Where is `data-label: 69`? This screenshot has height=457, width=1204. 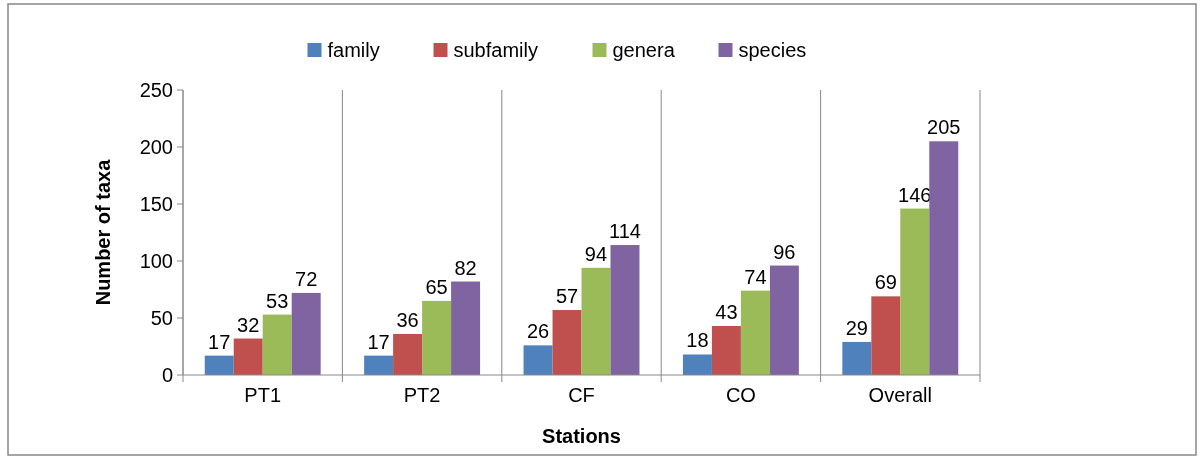
data-label: 69 is located at coordinates (885, 282).